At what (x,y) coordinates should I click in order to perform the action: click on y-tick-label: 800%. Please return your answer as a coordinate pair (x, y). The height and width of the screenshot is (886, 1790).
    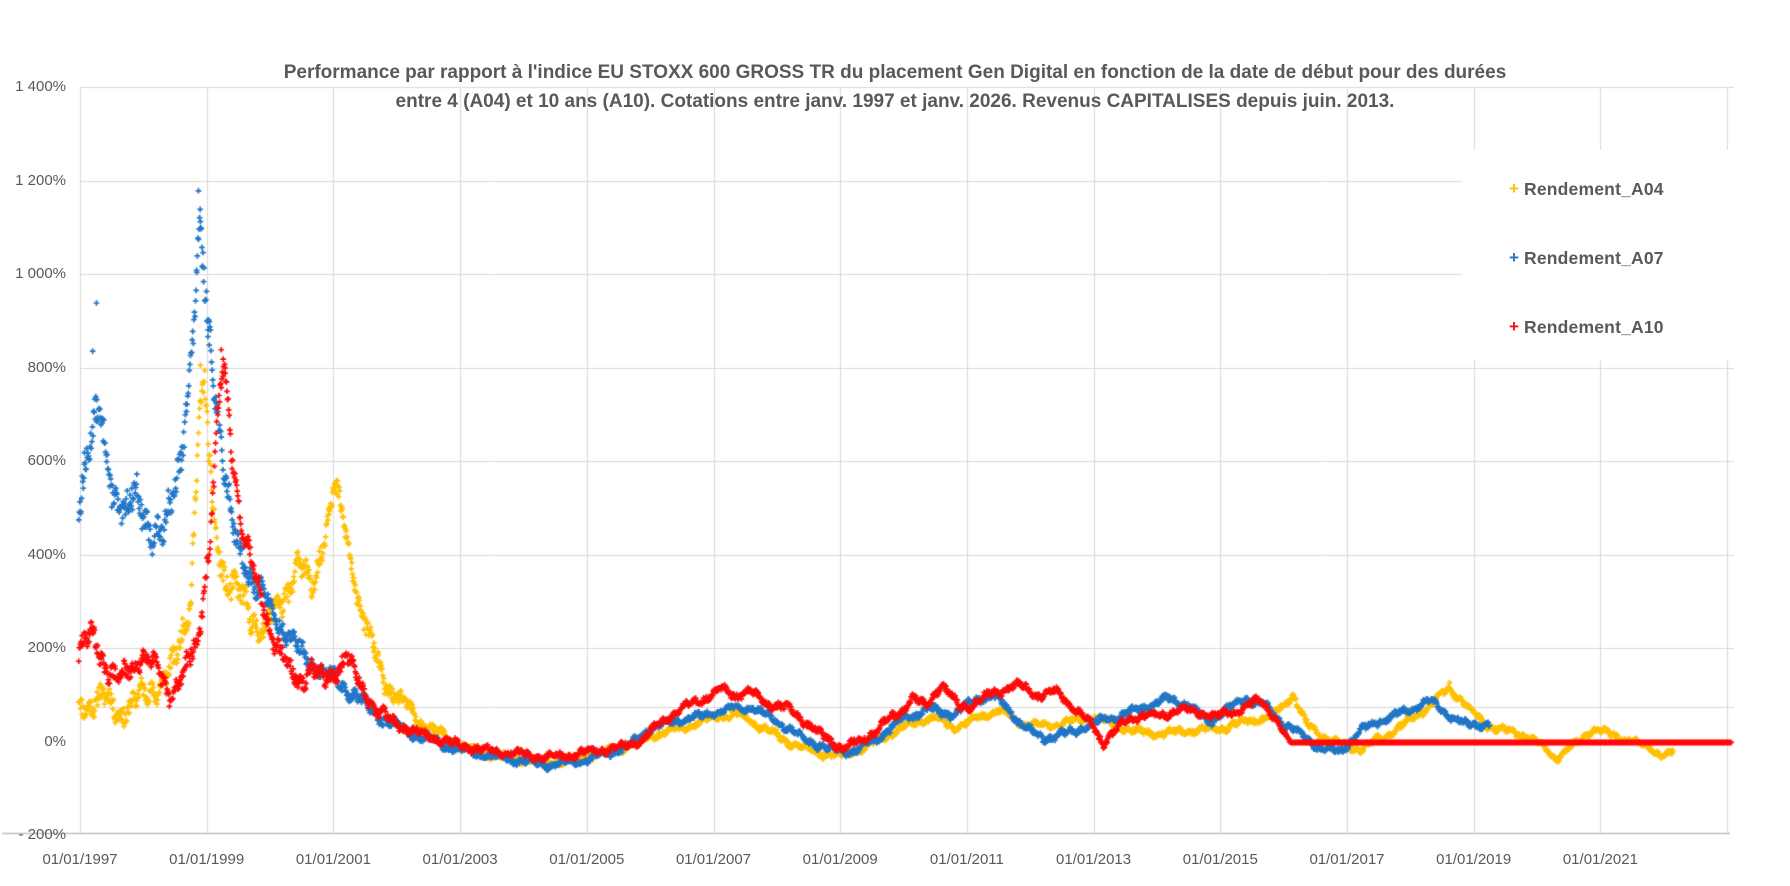
    Looking at the image, I should click on (46, 367).